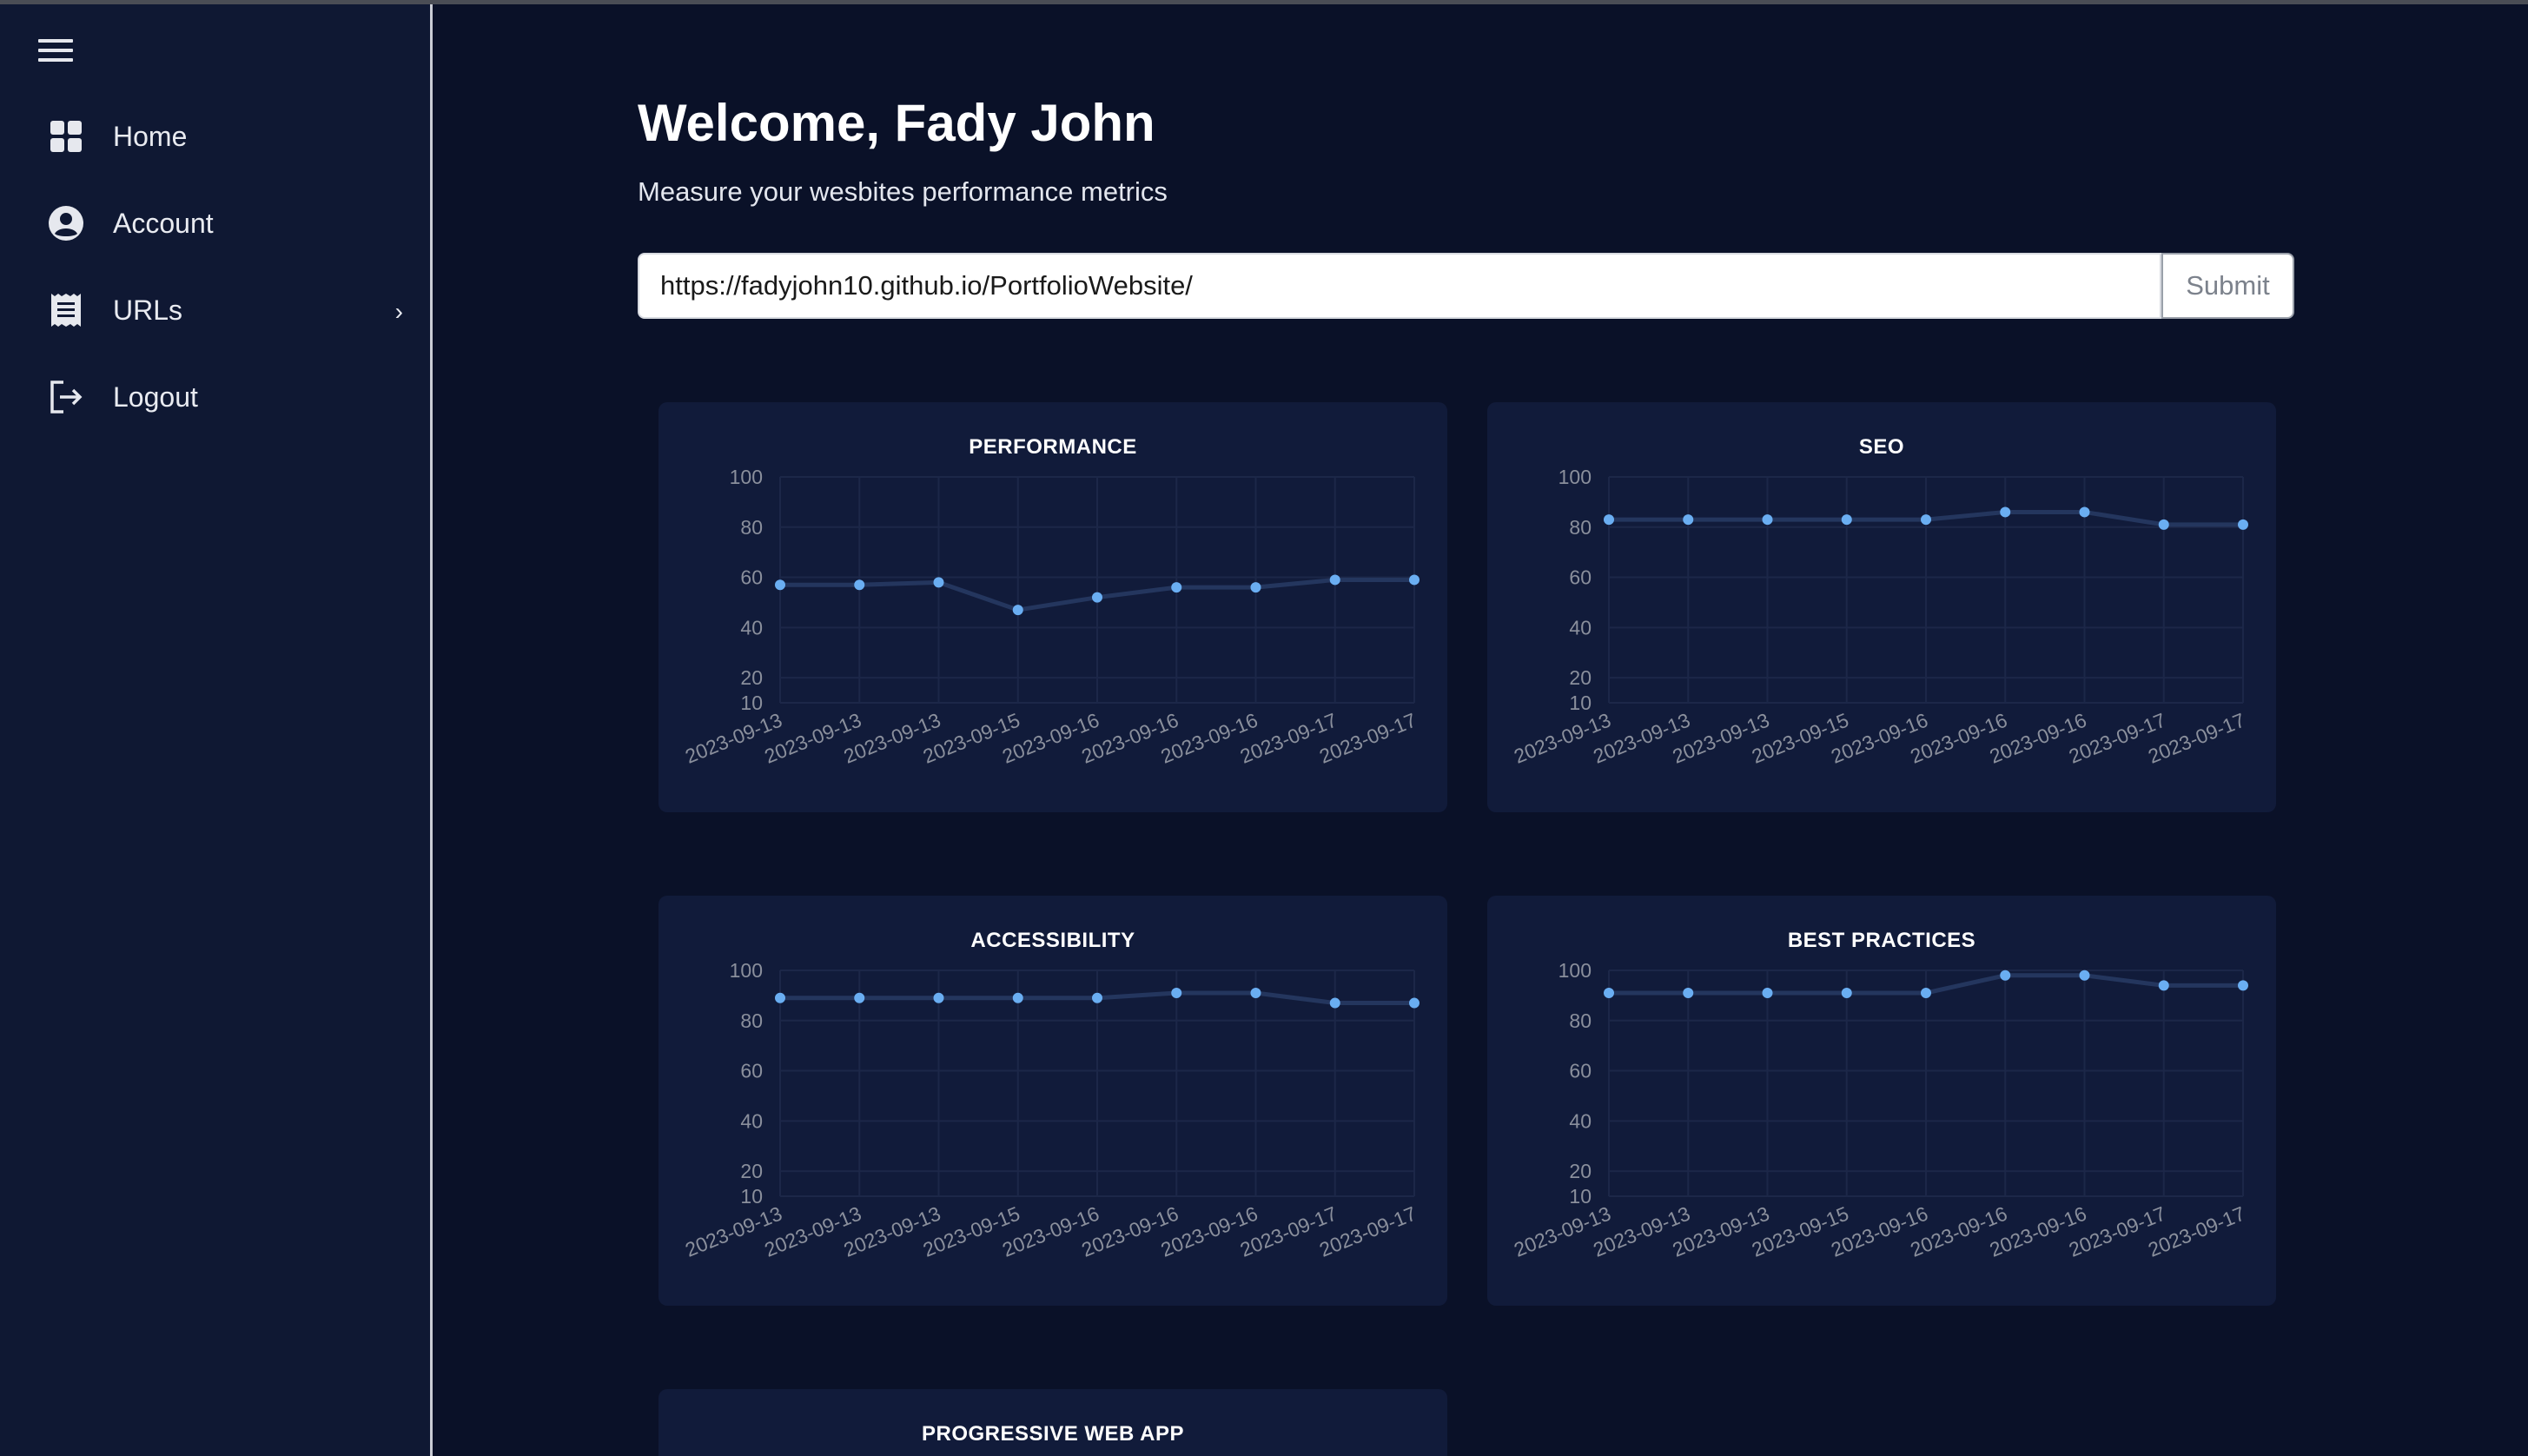 The image size is (2528, 1456). What do you see at coordinates (2228, 286) in the screenshot?
I see `submit-button: Submit` at bounding box center [2228, 286].